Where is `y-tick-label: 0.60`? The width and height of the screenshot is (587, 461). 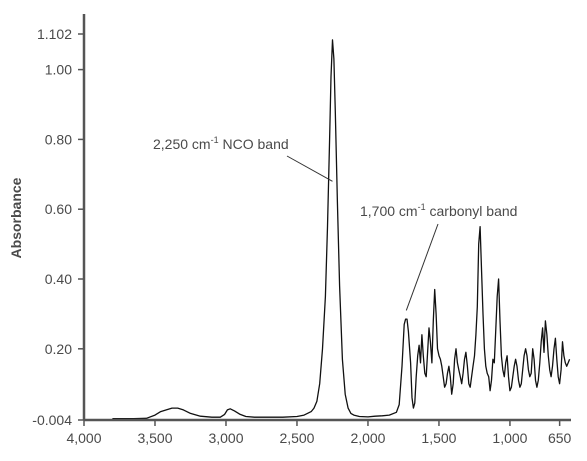
y-tick-label: 0.60 is located at coordinates (58, 209).